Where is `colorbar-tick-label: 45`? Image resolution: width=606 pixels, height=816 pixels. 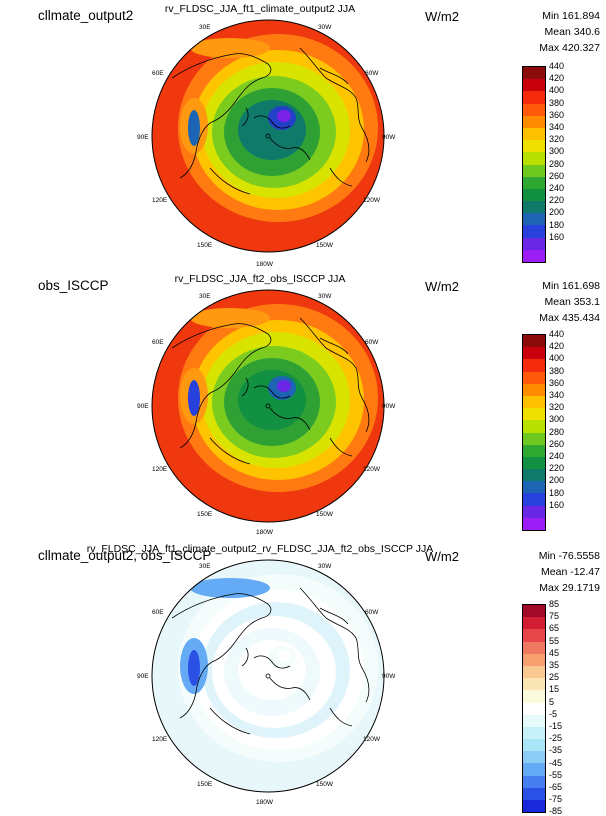
colorbar-tick-label: 45 is located at coordinates (554, 652).